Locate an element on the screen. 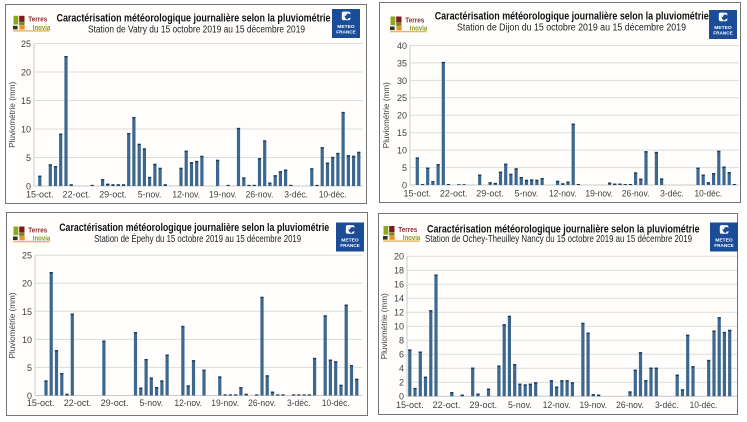 The image size is (747, 422). svg-text: 2 is located at coordinates (401, 383).